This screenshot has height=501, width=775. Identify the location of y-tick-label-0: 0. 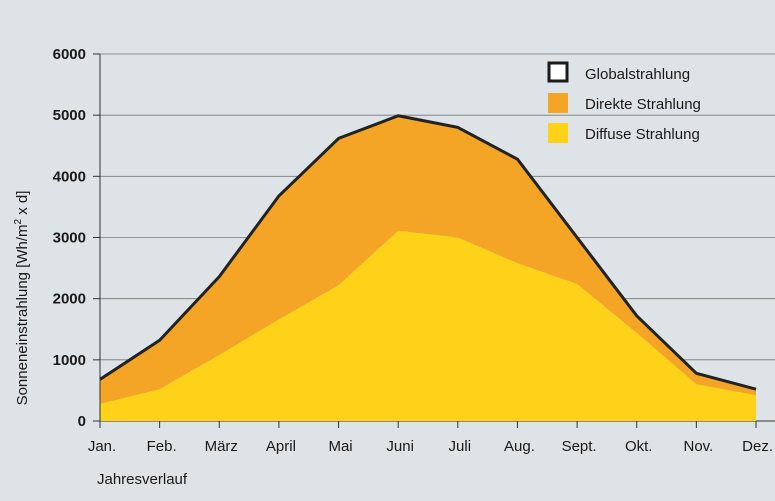
(82, 421).